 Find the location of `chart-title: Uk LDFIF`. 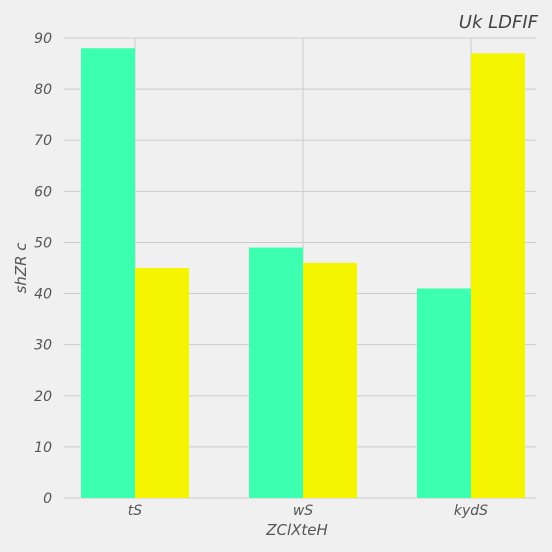

chart-title: Uk LDFIF is located at coordinates (499, 22).